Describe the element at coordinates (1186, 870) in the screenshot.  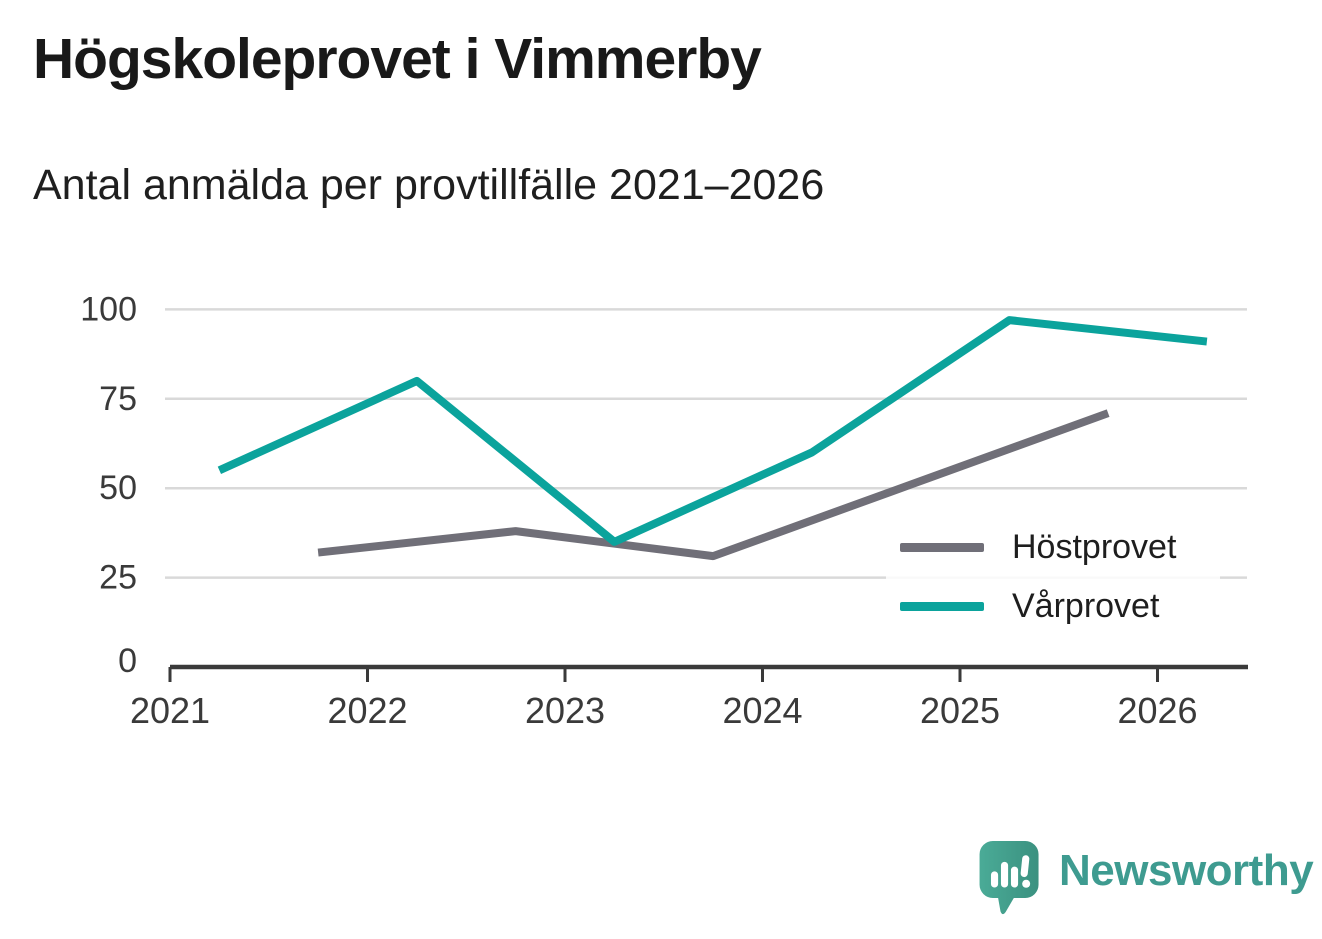
I see `newsworthy-logo-text: Newsworthy` at that location.